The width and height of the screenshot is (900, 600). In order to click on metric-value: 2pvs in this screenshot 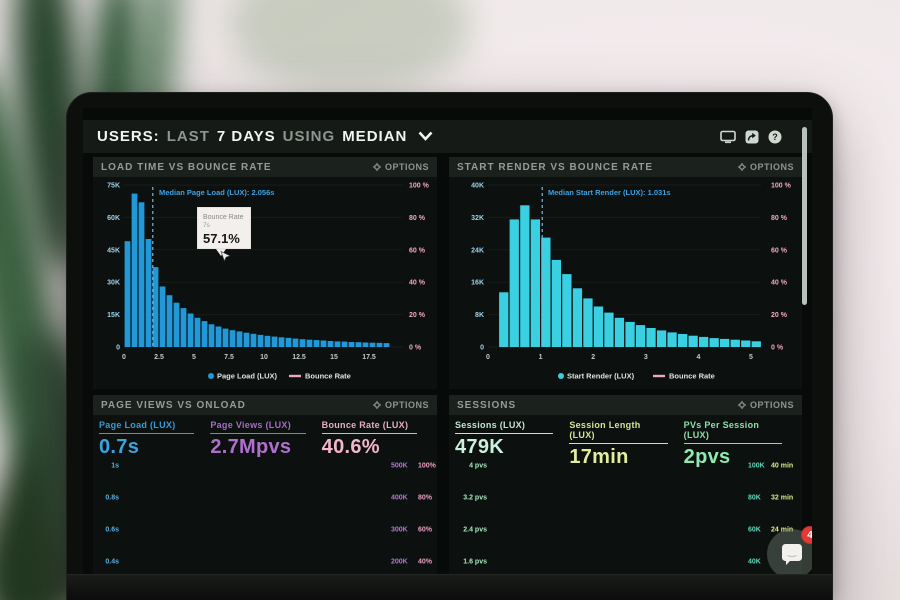, I will do `click(707, 457)`.